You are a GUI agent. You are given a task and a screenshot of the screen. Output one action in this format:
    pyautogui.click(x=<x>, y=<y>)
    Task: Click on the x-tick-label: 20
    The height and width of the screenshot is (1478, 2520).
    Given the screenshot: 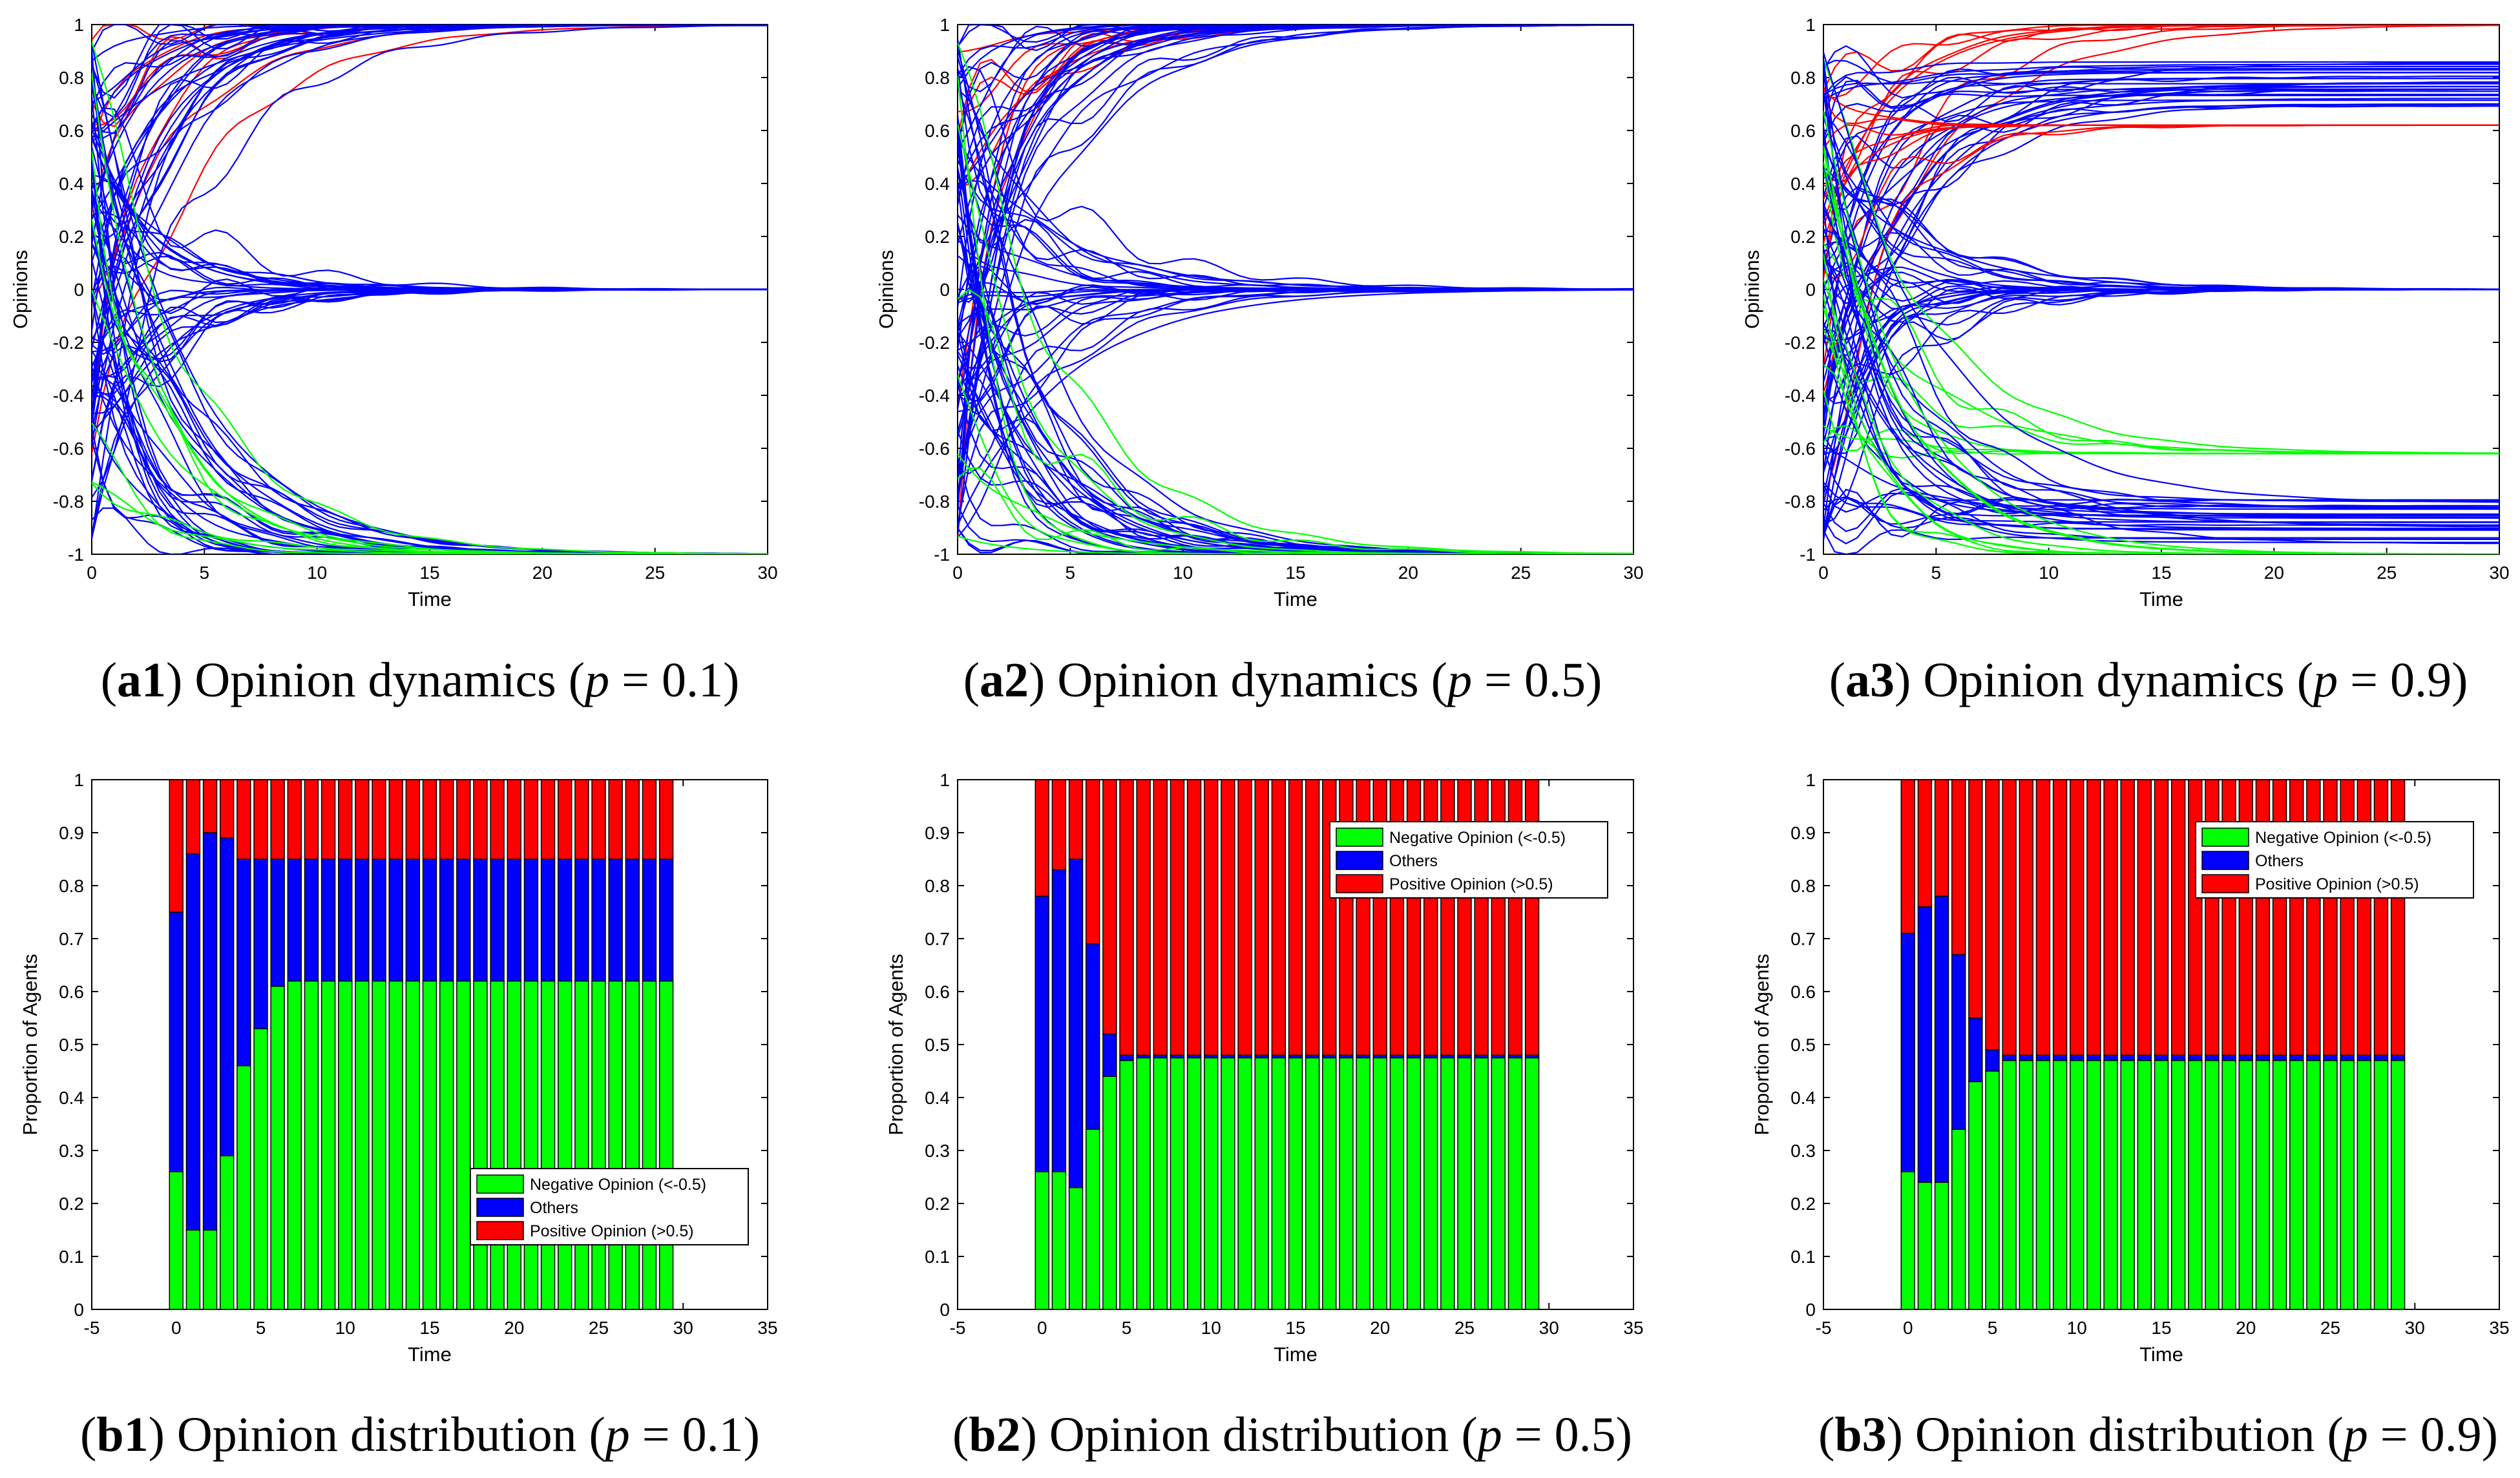 What is the action you would take?
    pyautogui.click(x=1380, y=1328)
    